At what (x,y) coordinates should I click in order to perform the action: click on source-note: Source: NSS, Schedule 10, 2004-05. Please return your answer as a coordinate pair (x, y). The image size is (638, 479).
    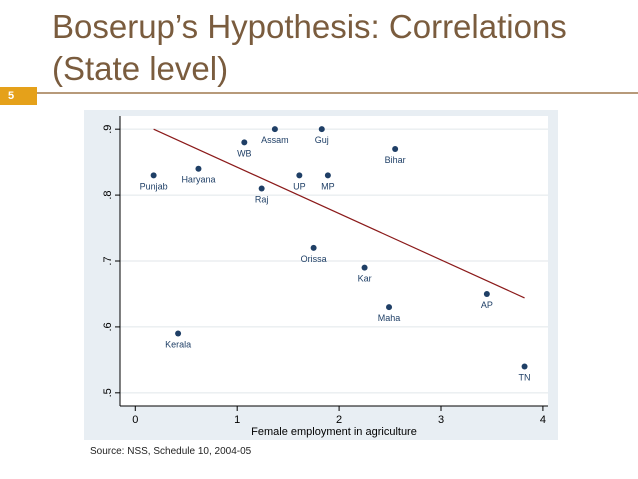
    Looking at the image, I should click on (171, 451).